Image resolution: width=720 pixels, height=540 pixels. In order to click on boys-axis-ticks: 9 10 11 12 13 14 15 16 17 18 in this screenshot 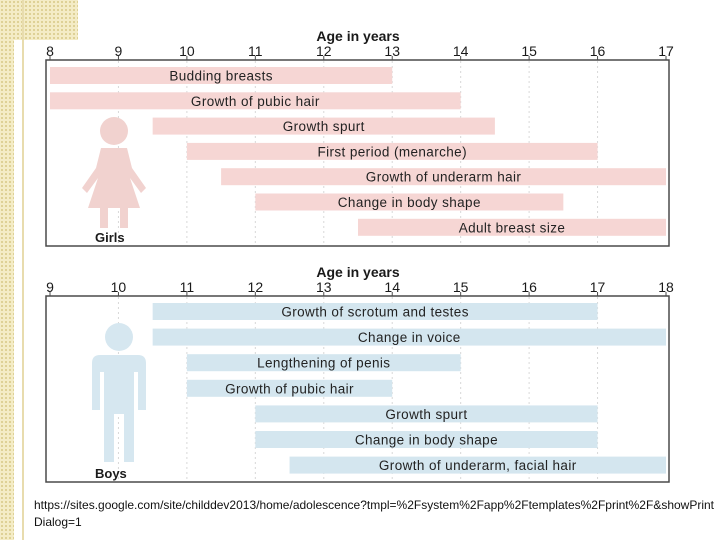, I will do `click(360, 287)`.